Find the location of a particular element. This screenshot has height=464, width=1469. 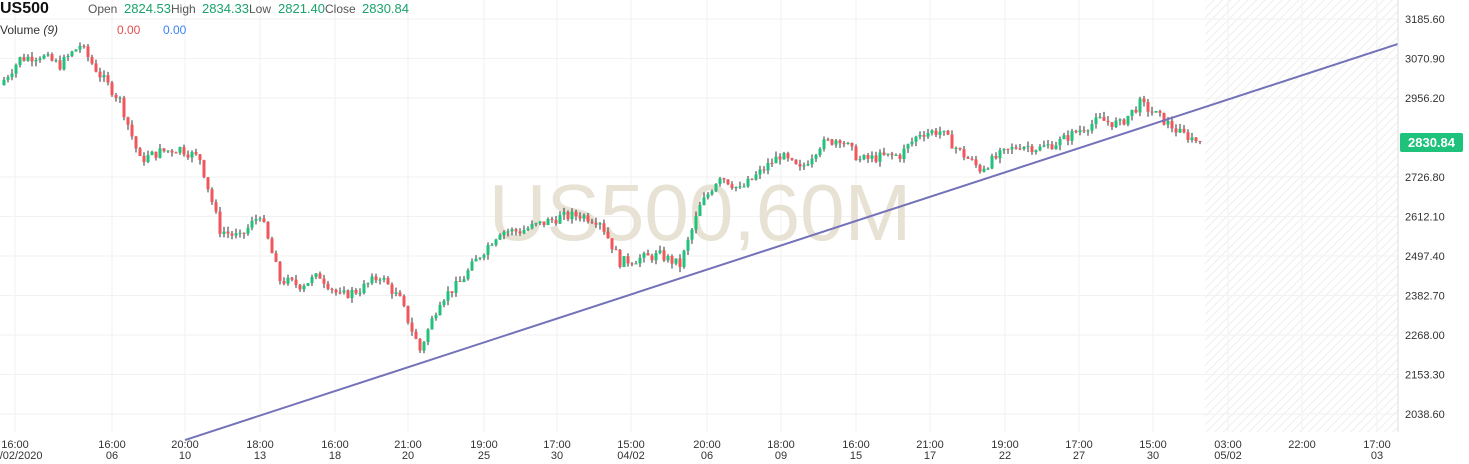

x-tick-date: 15 is located at coordinates (856, 456).